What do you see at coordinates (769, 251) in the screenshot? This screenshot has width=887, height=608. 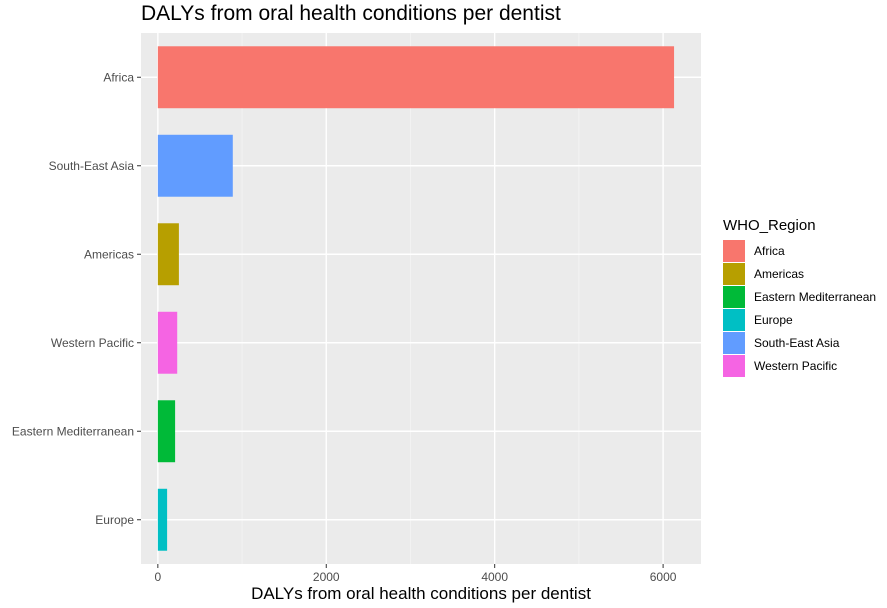 I see `legend-label: Africa` at bounding box center [769, 251].